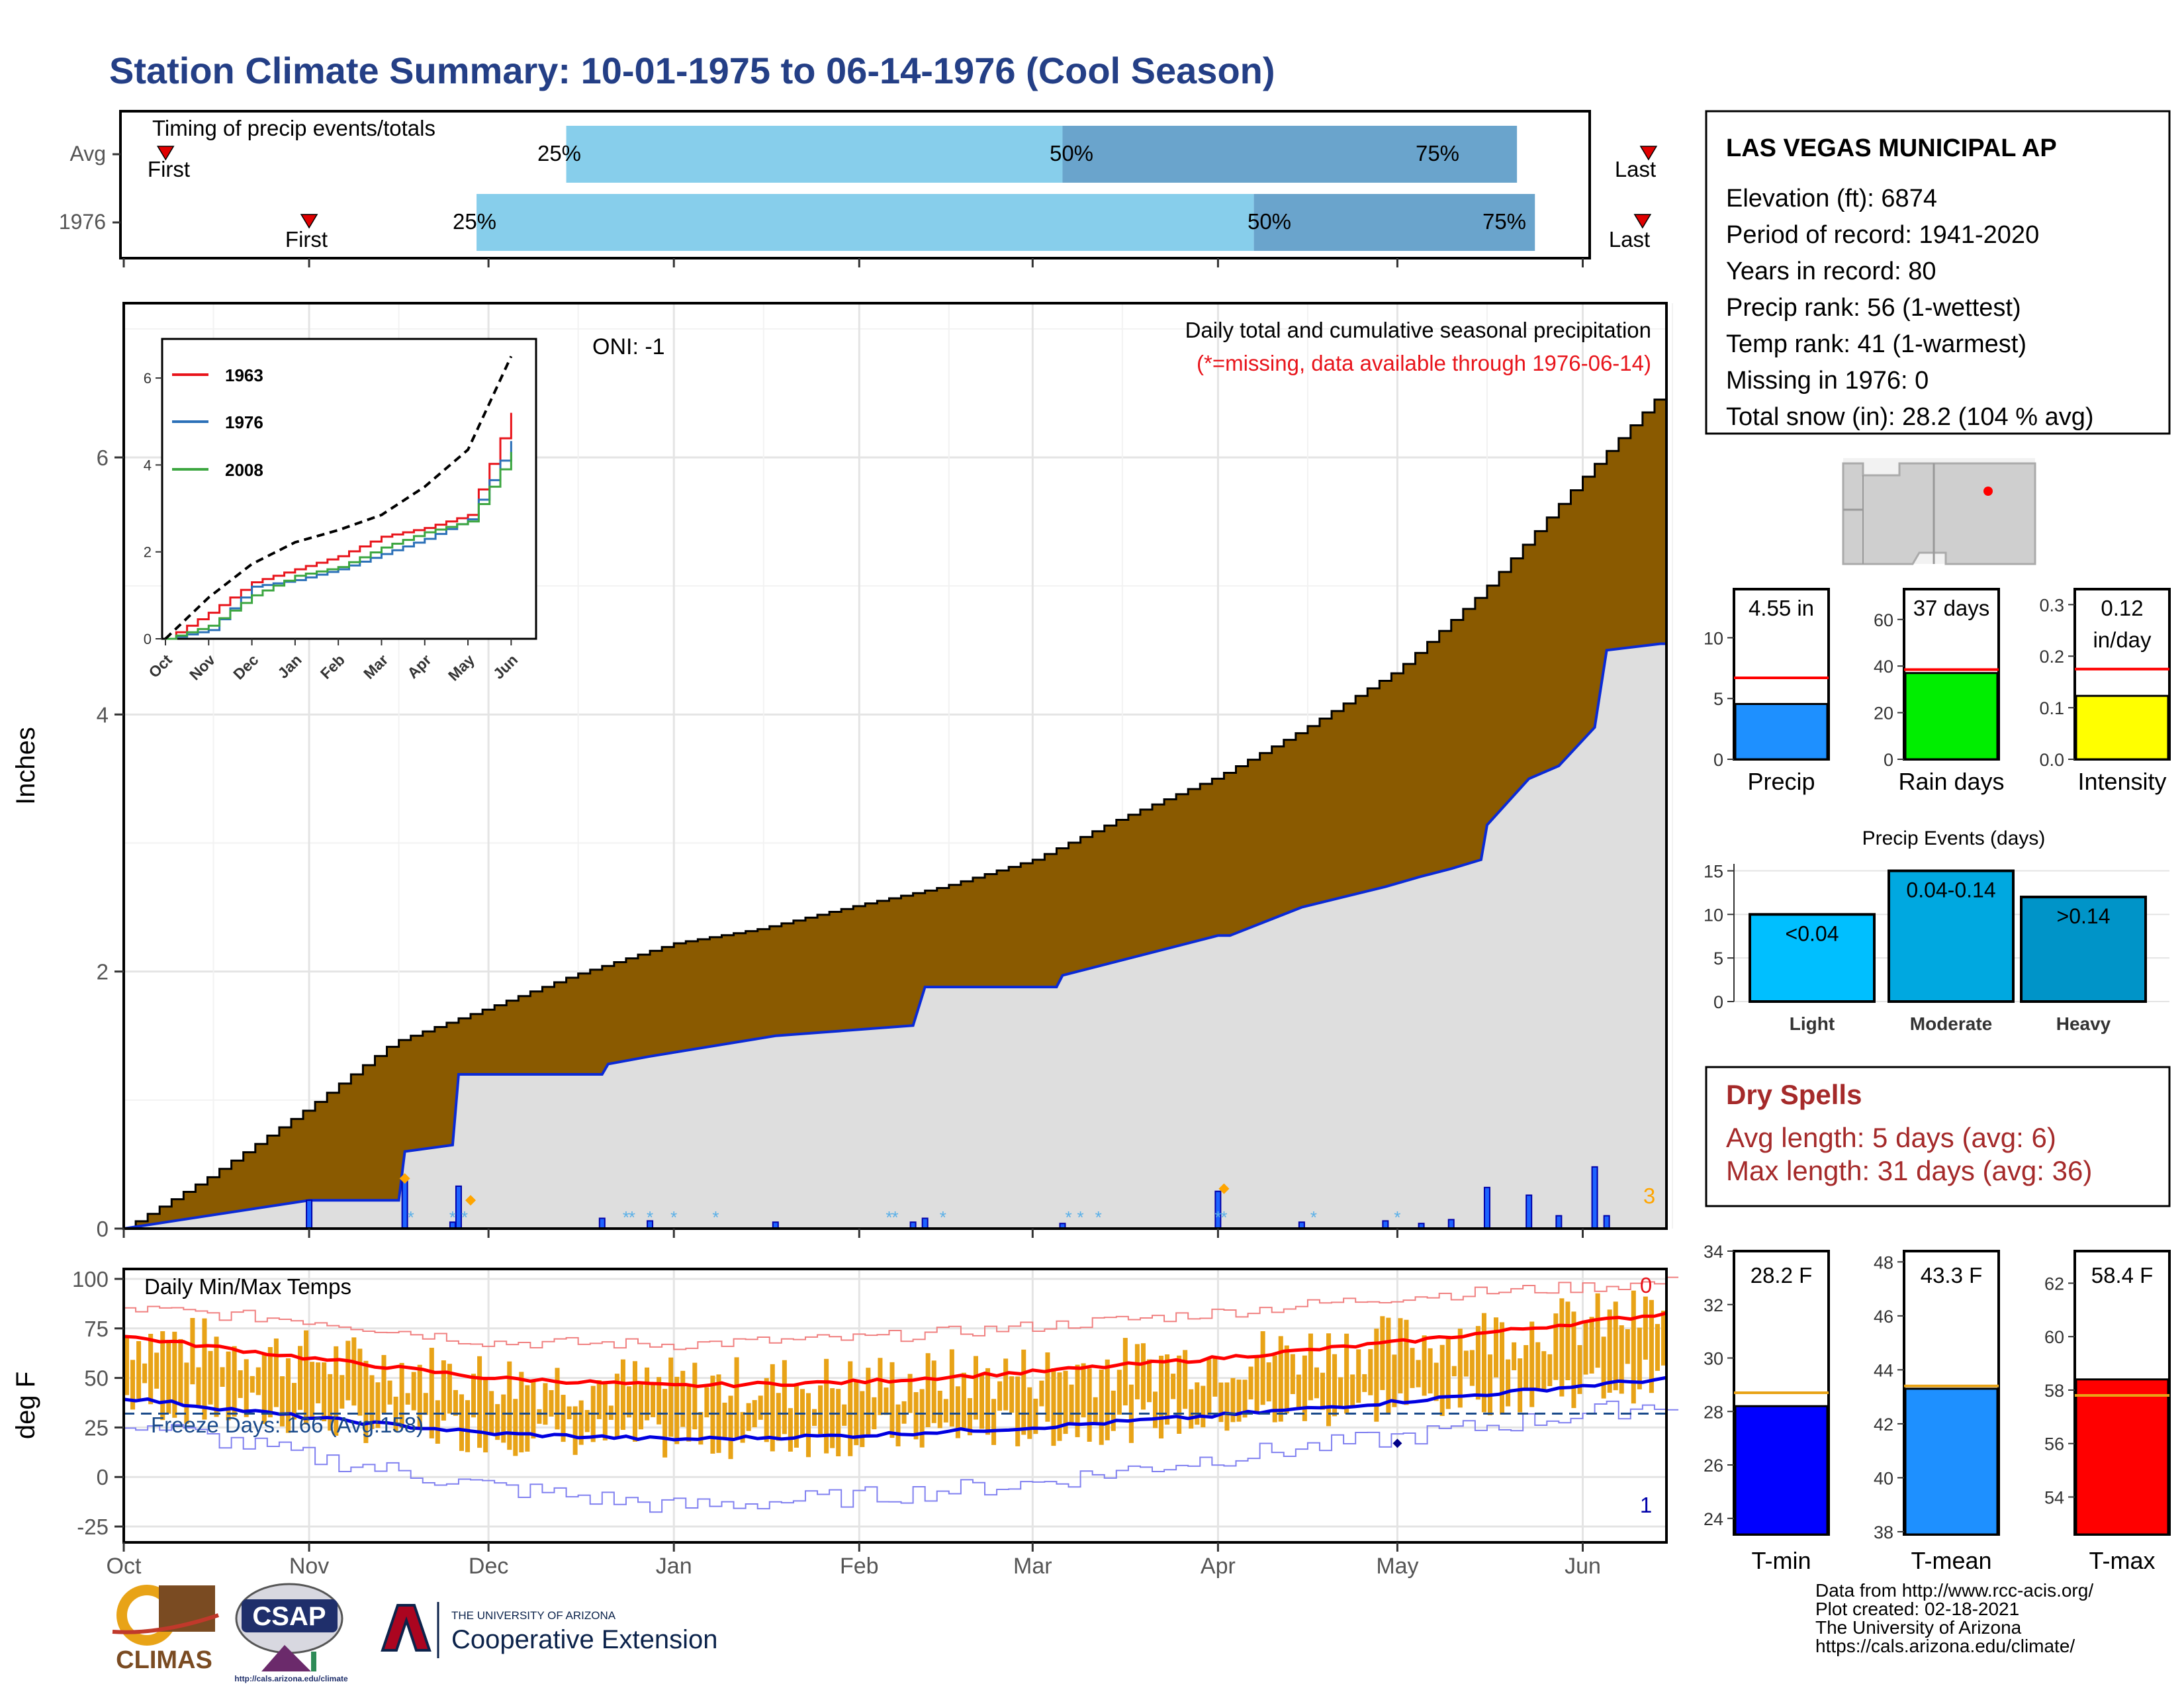 The height and width of the screenshot is (1688, 2184). I want to click on temp-bar-T-min, so click(1781, 1470).